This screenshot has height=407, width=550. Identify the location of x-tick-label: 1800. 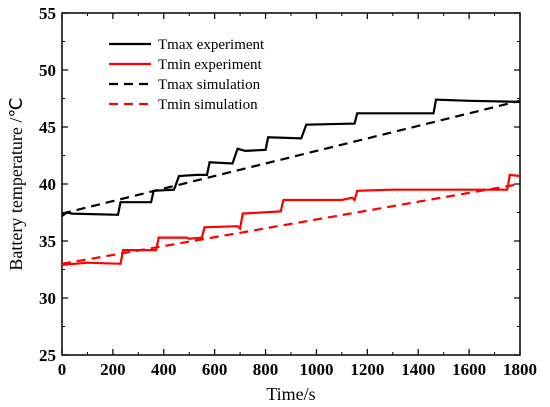
(520, 369).